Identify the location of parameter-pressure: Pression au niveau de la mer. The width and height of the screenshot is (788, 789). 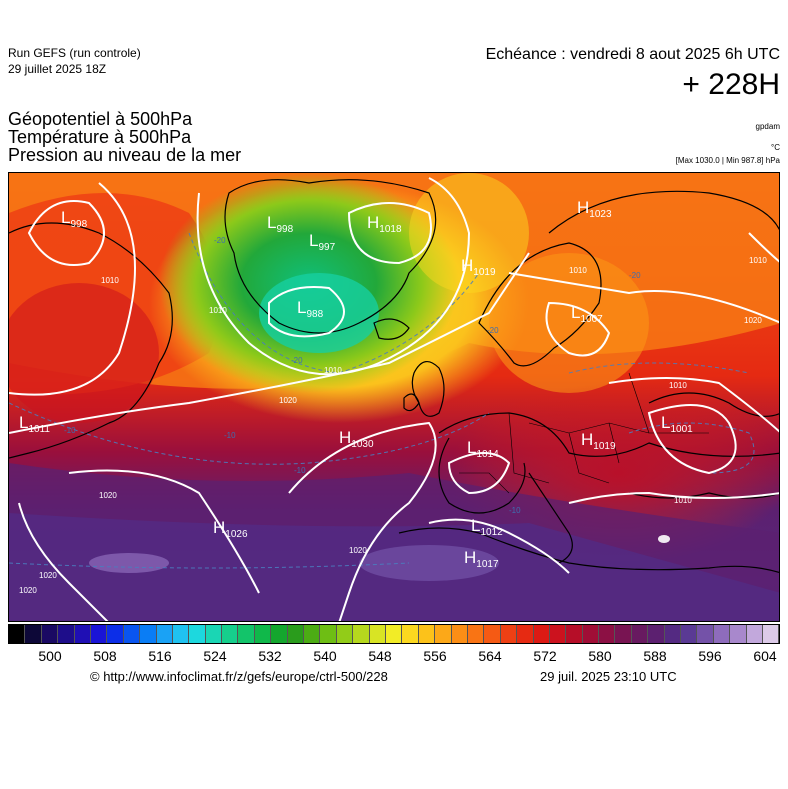
(125, 155).